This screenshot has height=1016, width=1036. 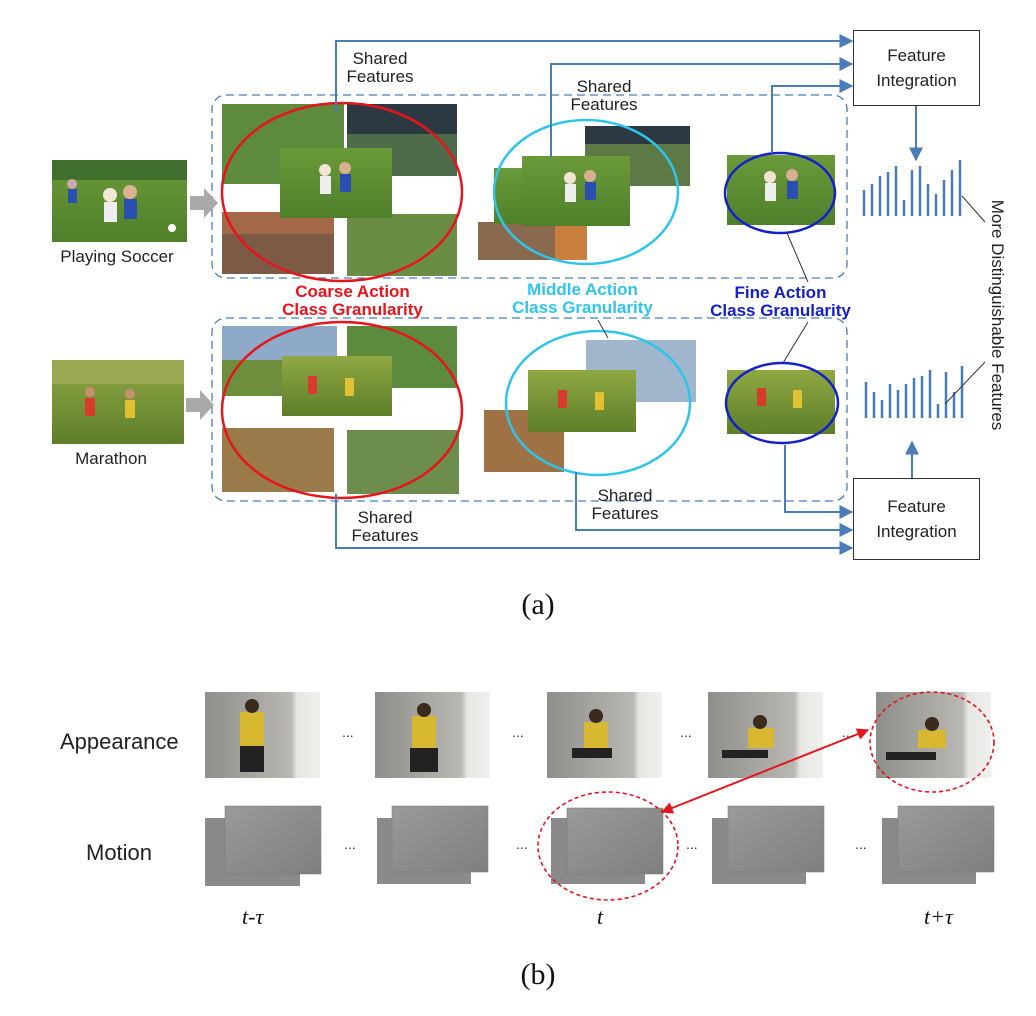 What do you see at coordinates (119, 742) in the screenshot?
I see `appearance-row-label: Appearance` at bounding box center [119, 742].